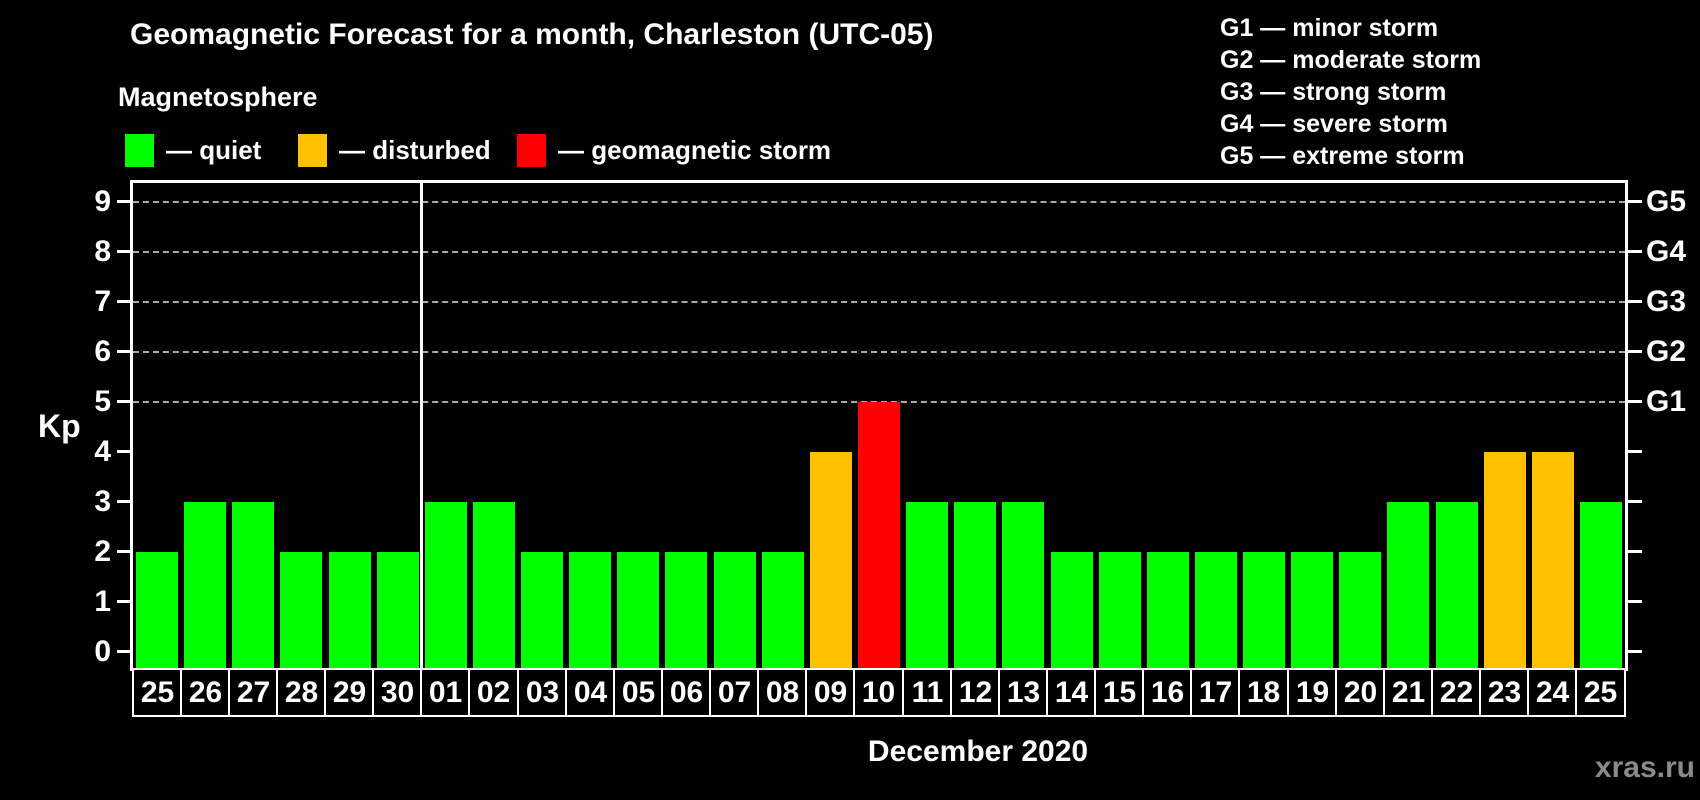 This screenshot has height=800, width=1700. I want to click on day-label-cell: 10, so click(878, 692).